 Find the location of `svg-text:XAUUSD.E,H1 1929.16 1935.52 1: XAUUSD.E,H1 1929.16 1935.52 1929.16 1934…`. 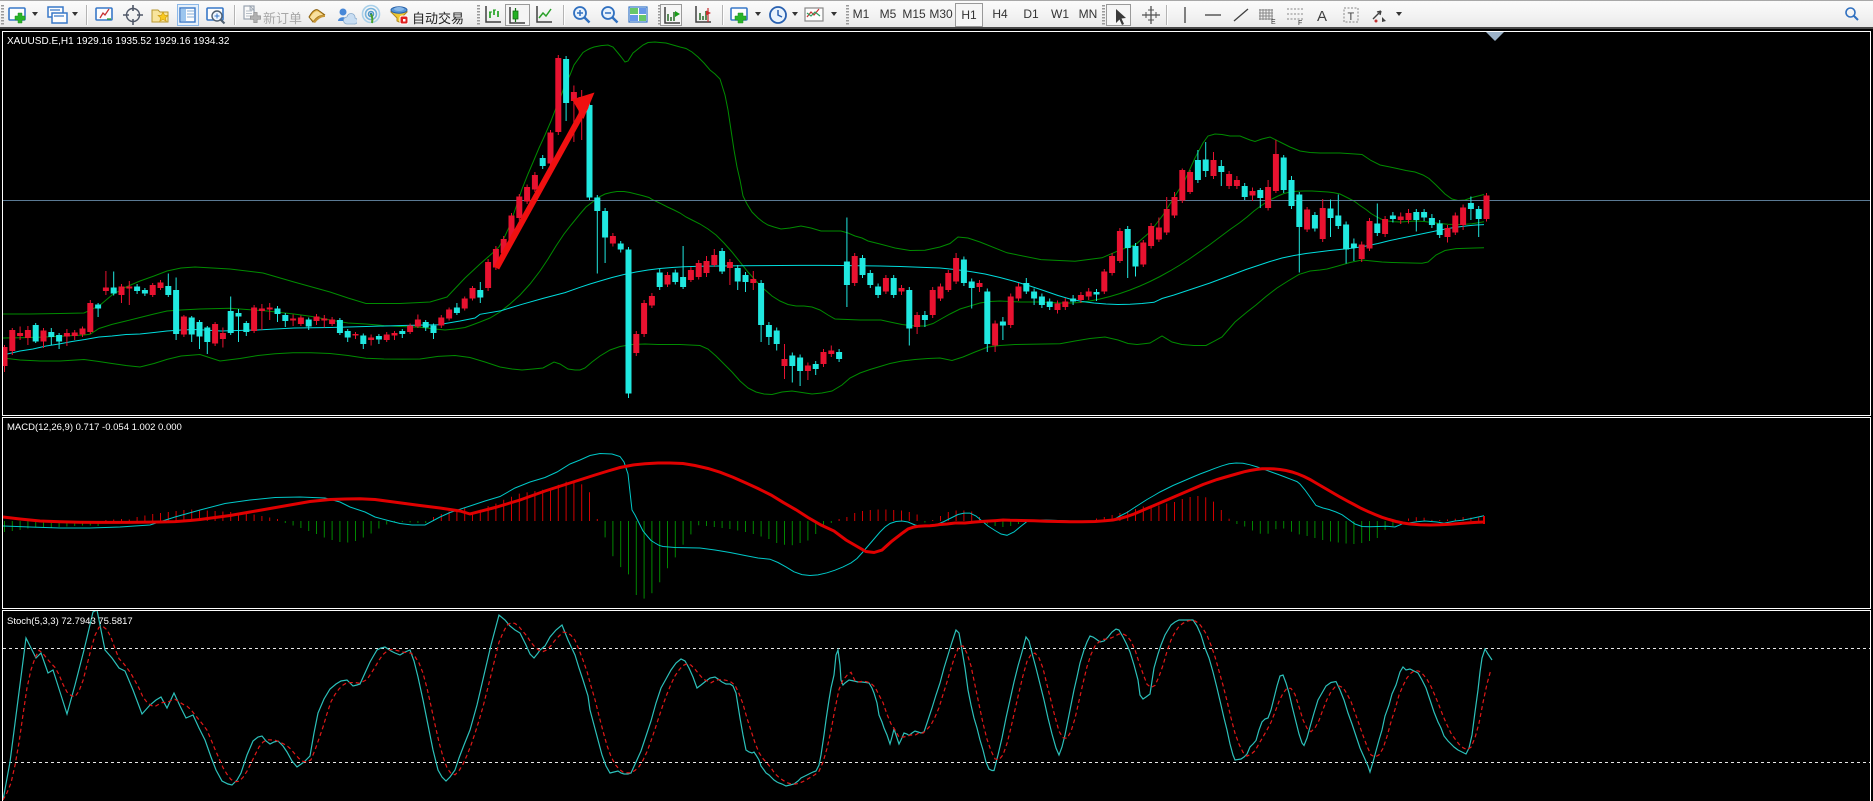

svg-text:XAUUSD.E,H1 1929.16 1935.52 1: XAUUSD.E,H1 1929.16 1935.52 1929.16 1934… is located at coordinates (118, 41).